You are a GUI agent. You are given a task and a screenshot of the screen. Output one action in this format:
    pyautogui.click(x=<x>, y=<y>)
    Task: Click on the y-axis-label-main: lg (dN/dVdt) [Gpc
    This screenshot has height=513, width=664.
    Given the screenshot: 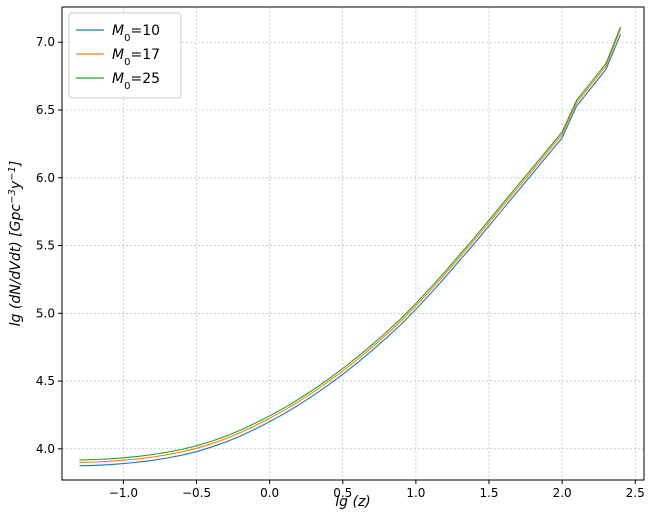 What is the action you would take?
    pyautogui.click(x=16, y=265)
    